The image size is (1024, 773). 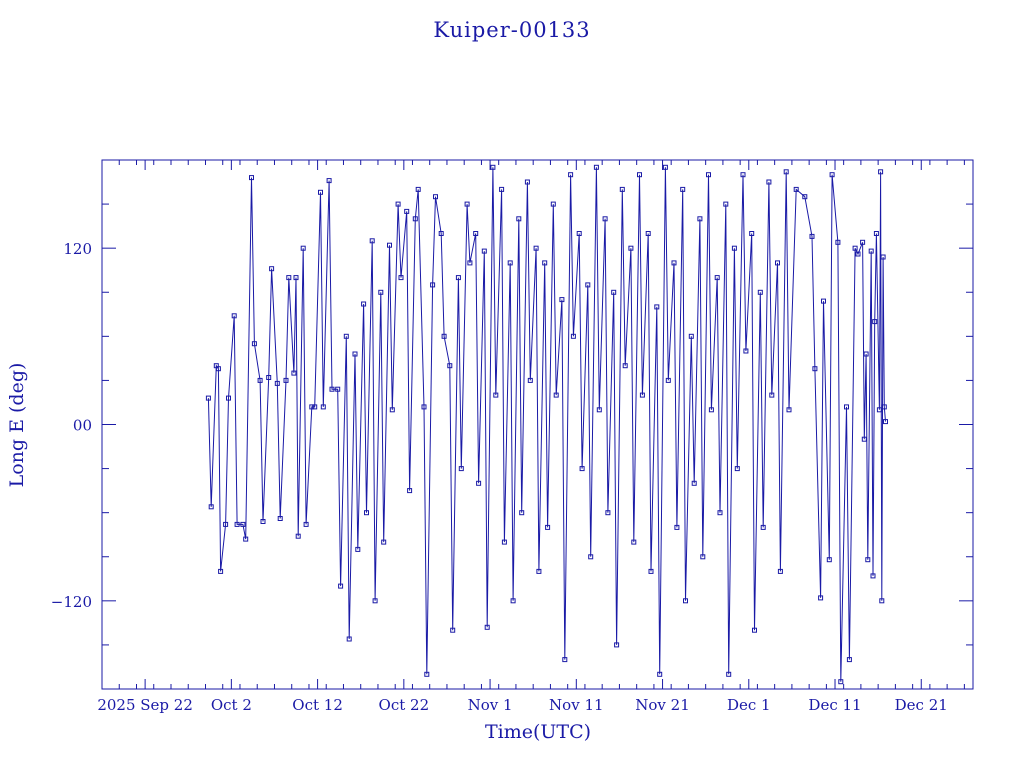 What do you see at coordinates (404, 705) in the screenshot?
I see `x-tick-label: Oct 22` at bounding box center [404, 705].